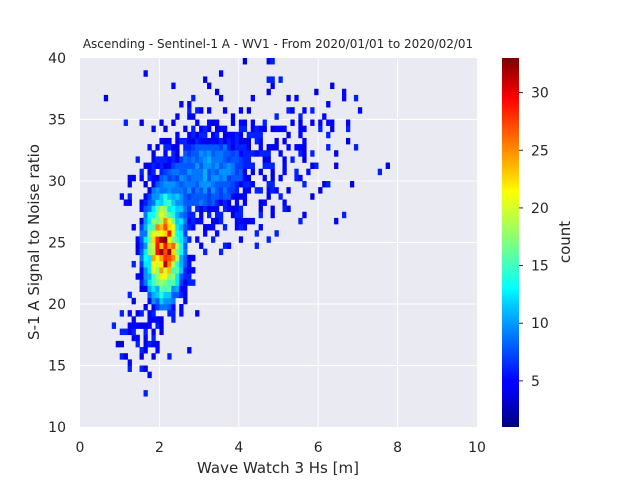  What do you see at coordinates (397, 448) in the screenshot?
I see `x-tick-label: 8` at bounding box center [397, 448].